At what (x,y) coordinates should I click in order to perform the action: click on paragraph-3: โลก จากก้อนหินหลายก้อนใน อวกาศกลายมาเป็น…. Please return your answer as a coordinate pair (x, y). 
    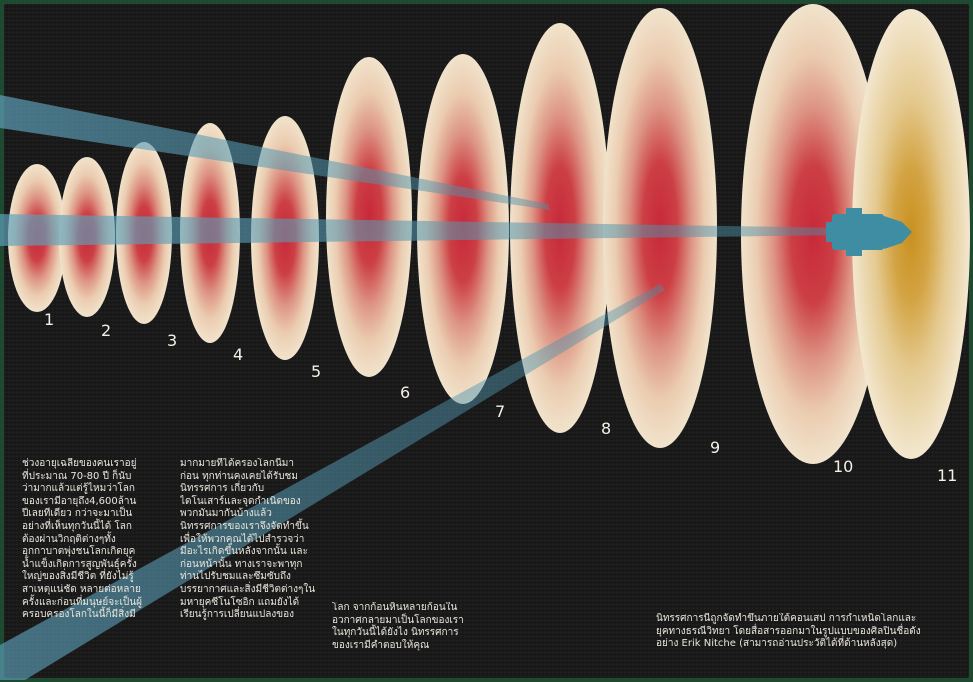
    Looking at the image, I should click on (398, 626).